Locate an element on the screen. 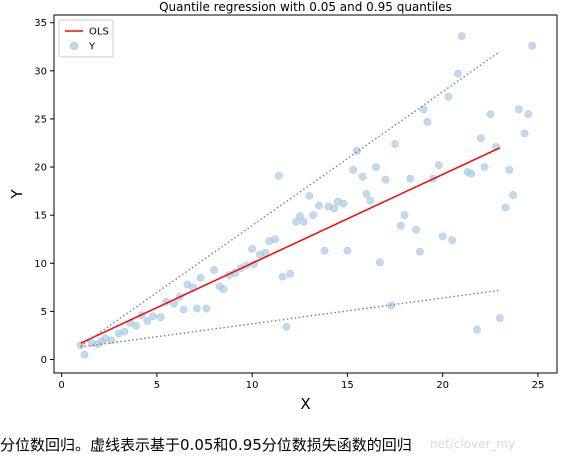 The width and height of the screenshot is (568, 462). y-tick-label: 0 is located at coordinates (44, 360).